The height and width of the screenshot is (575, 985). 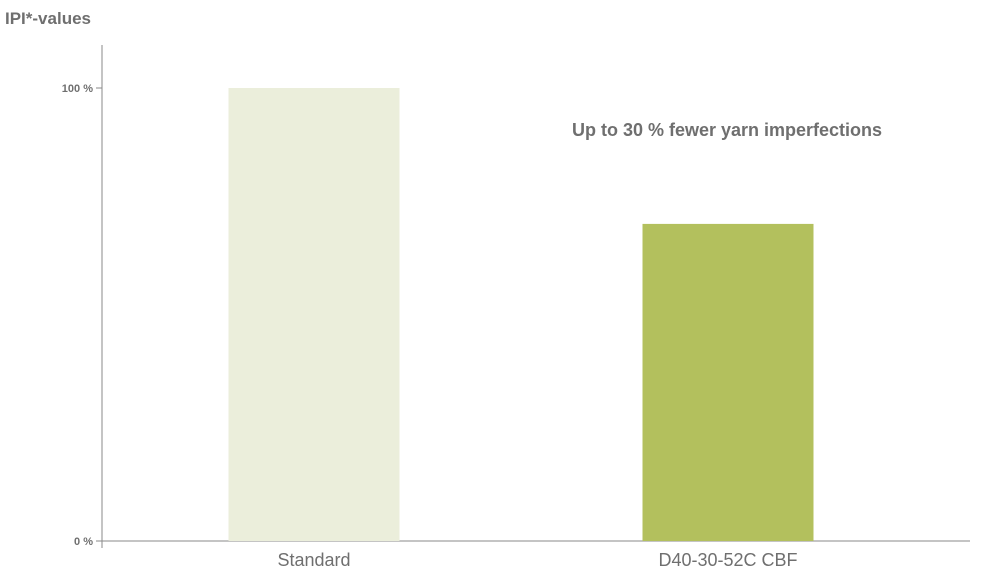 I want to click on y-ticks: 100 % 0 %, so click(x=82, y=315).